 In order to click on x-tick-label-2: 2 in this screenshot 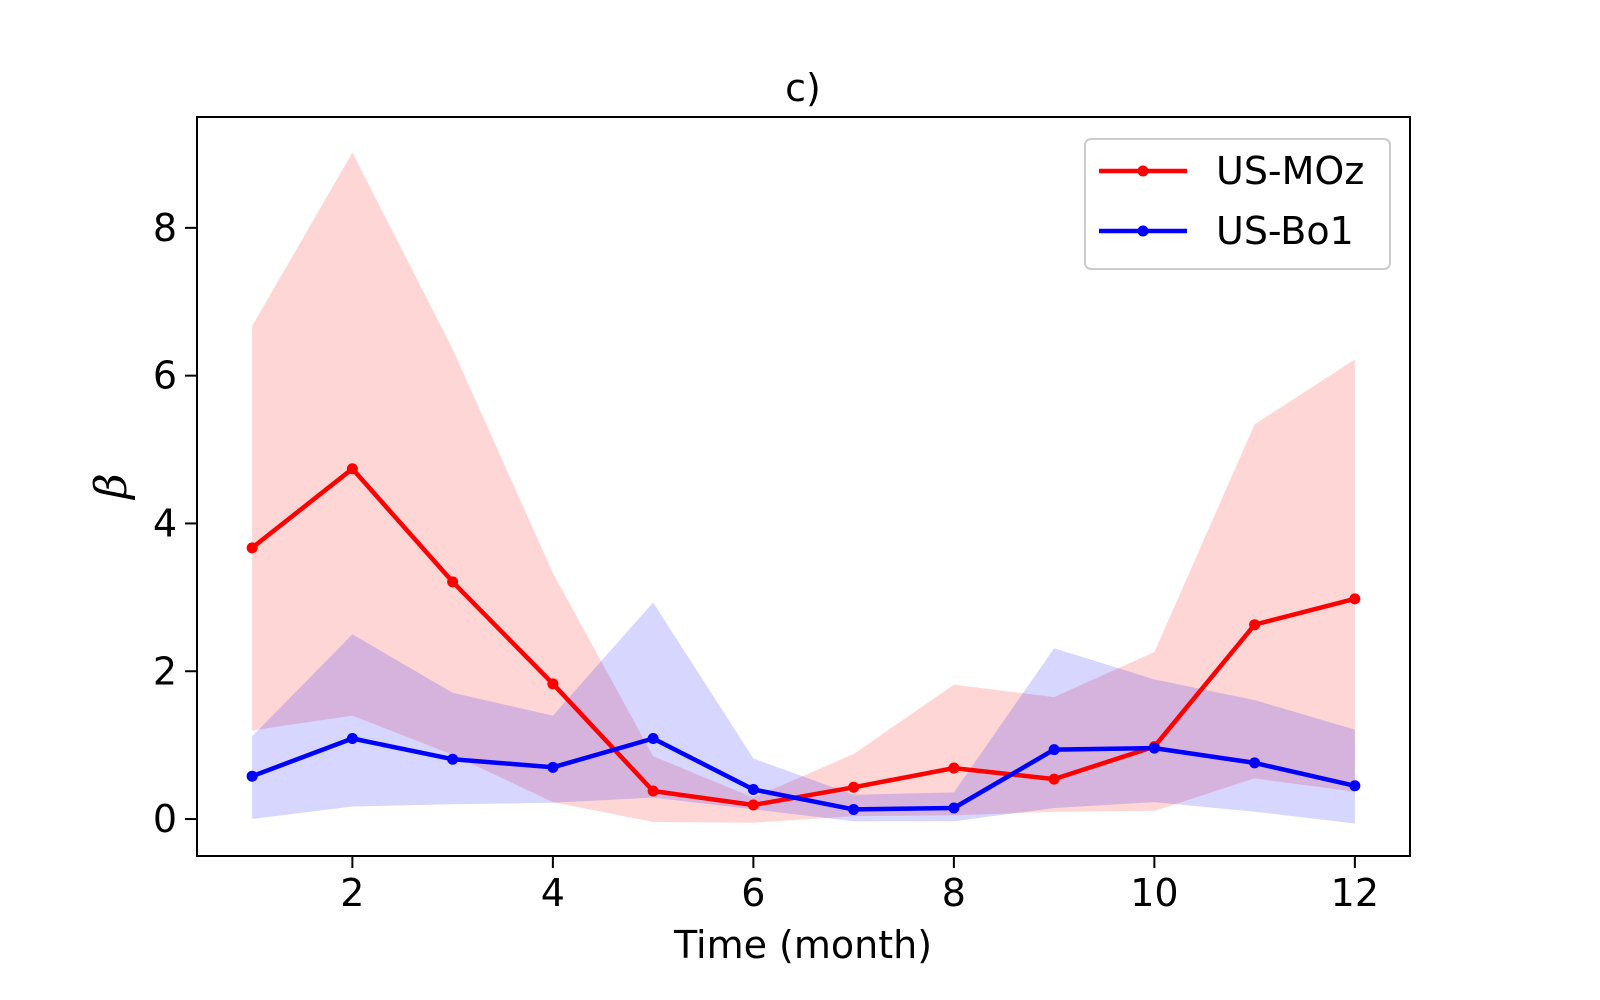, I will do `click(352, 893)`.